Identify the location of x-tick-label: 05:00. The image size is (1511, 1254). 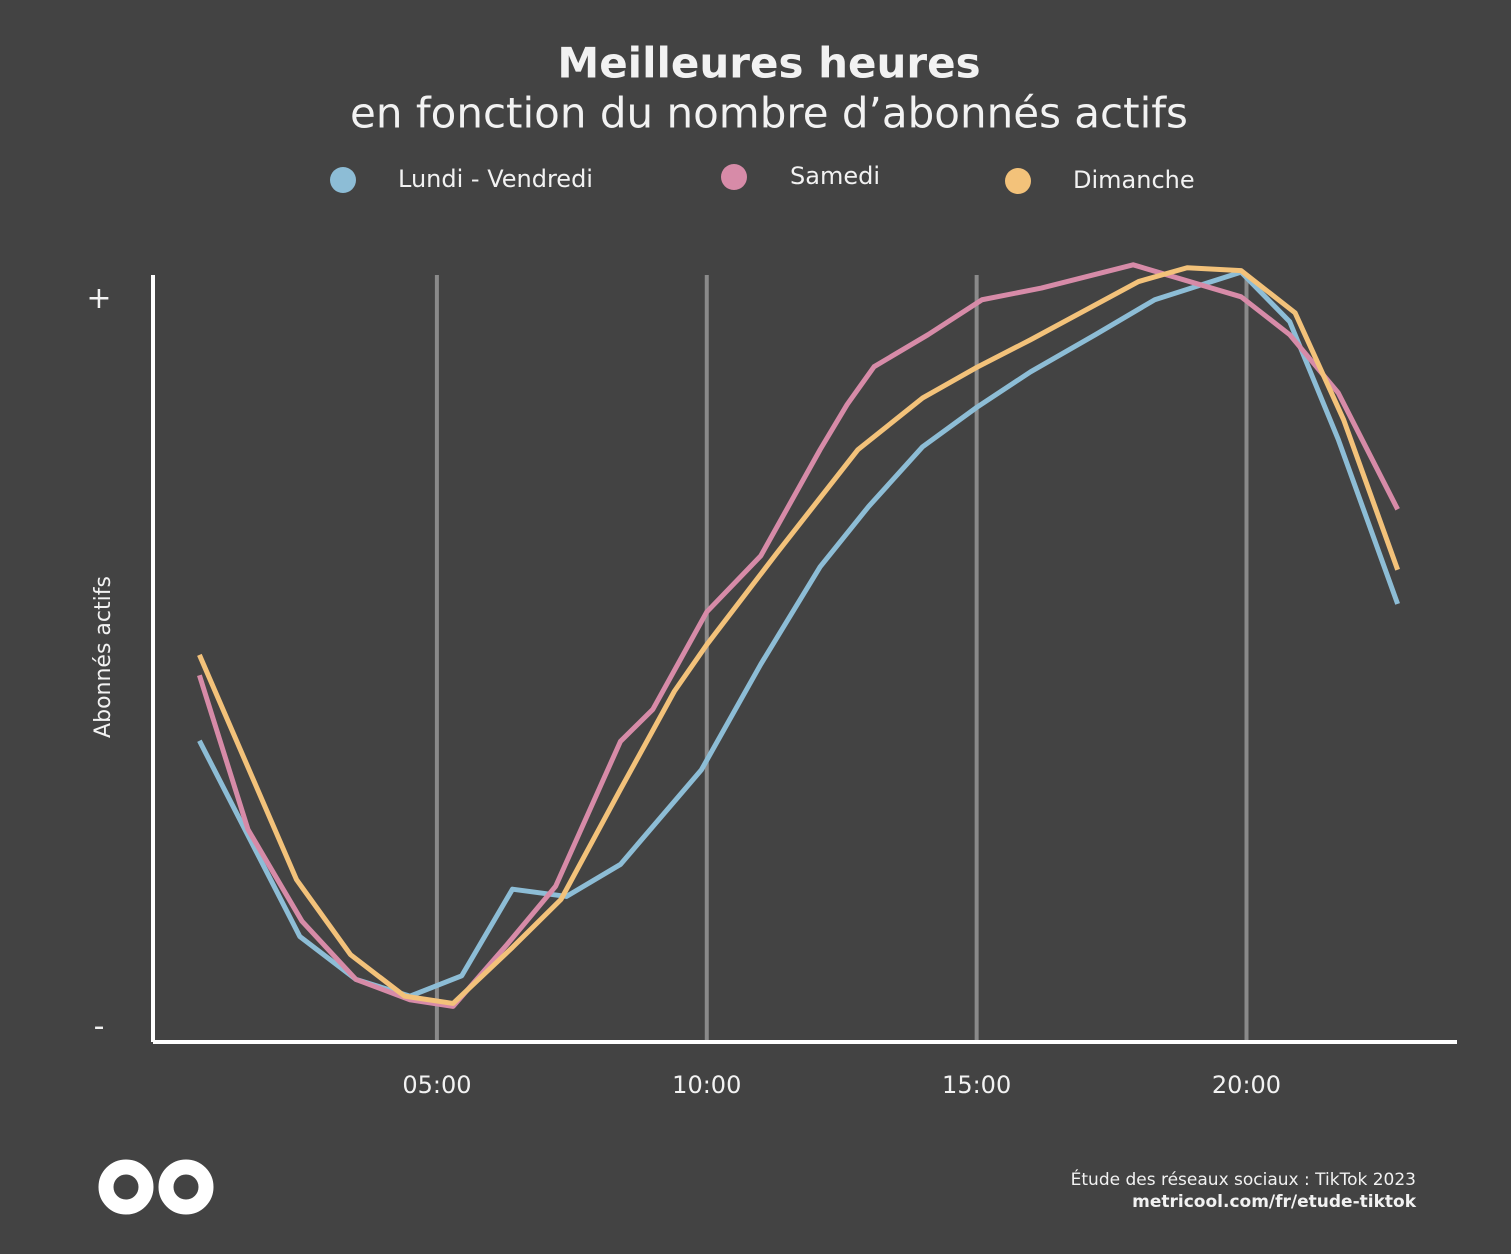
(436, 1085).